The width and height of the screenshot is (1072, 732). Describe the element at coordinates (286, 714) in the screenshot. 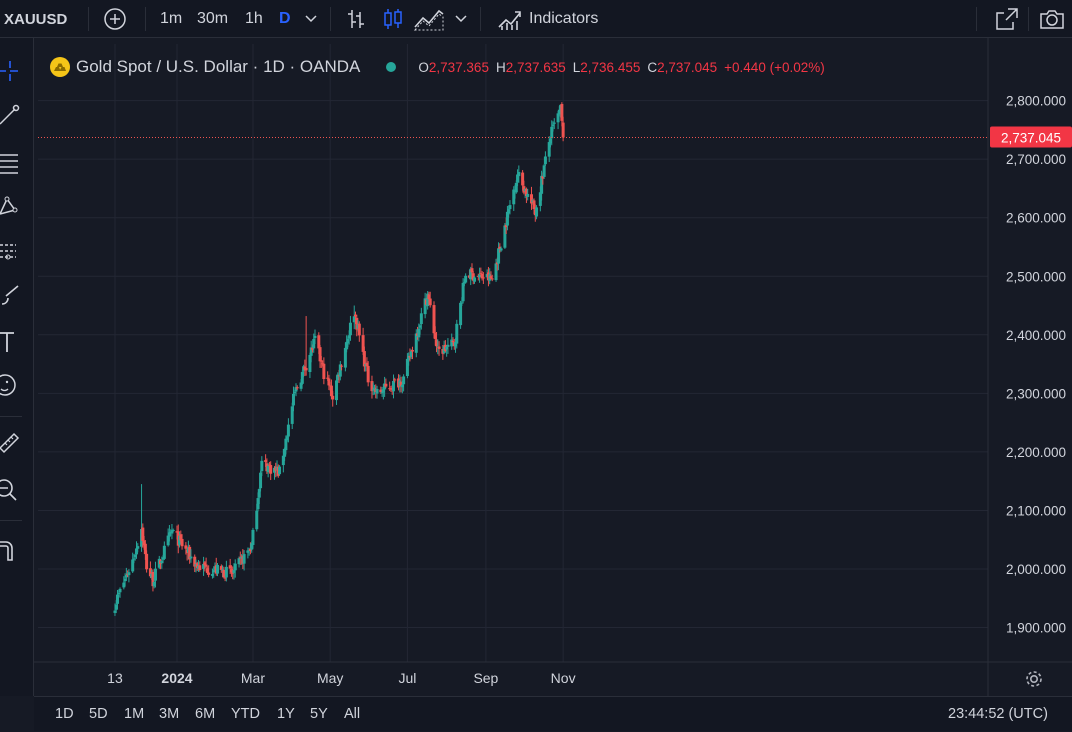

I see `range-1y-button: 1Y` at that location.